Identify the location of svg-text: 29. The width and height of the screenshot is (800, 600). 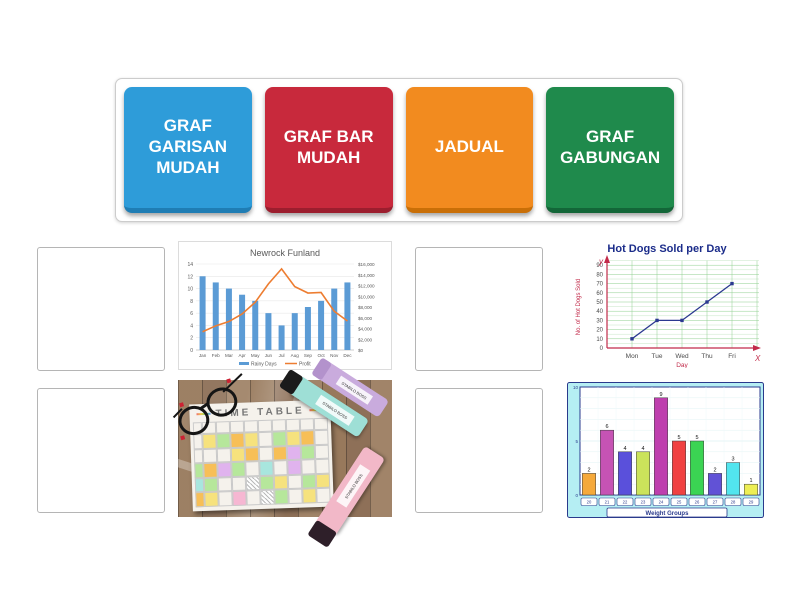
(751, 502).